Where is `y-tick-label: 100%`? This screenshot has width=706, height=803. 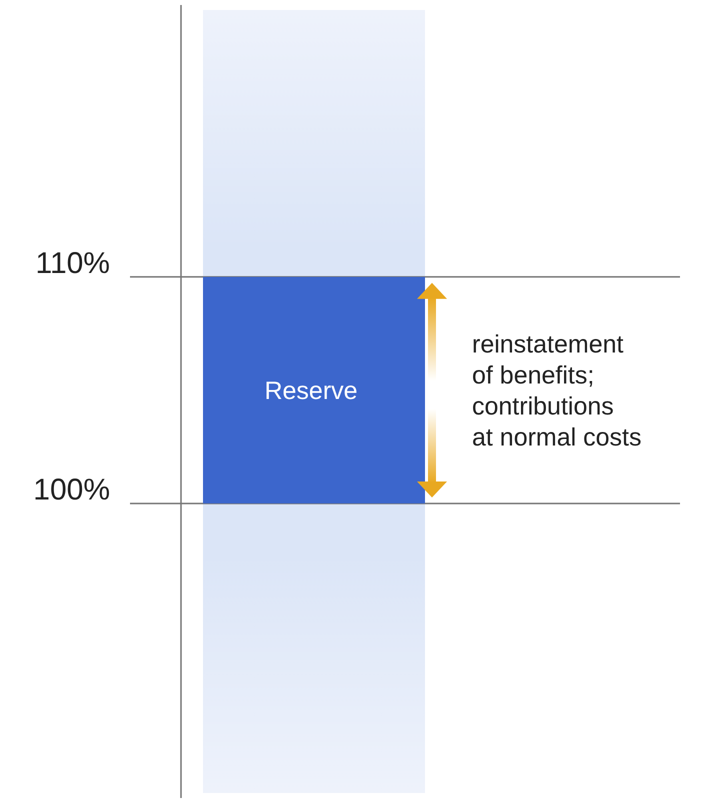
y-tick-label: 100% is located at coordinates (71, 489).